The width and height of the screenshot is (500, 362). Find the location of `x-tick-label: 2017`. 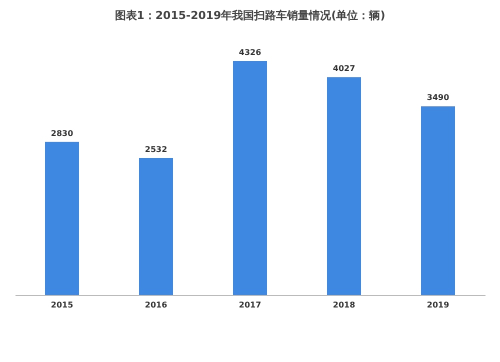

x-tick-label: 2017 is located at coordinates (250, 305).